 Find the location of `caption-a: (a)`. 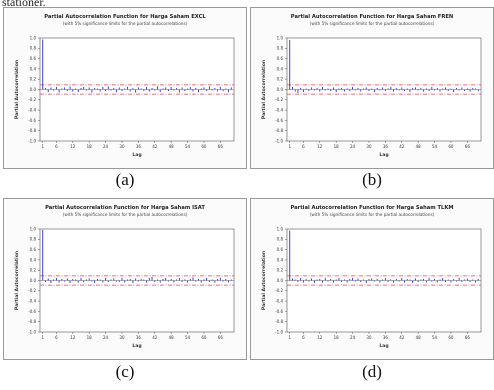

caption-a: (a) is located at coordinates (125, 179).